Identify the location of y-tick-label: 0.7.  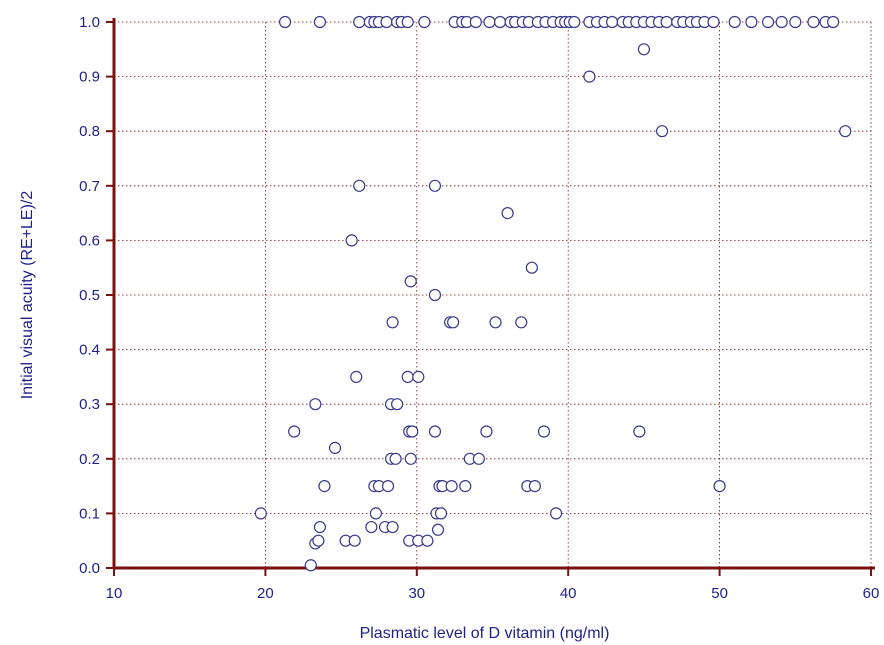
(89, 186).